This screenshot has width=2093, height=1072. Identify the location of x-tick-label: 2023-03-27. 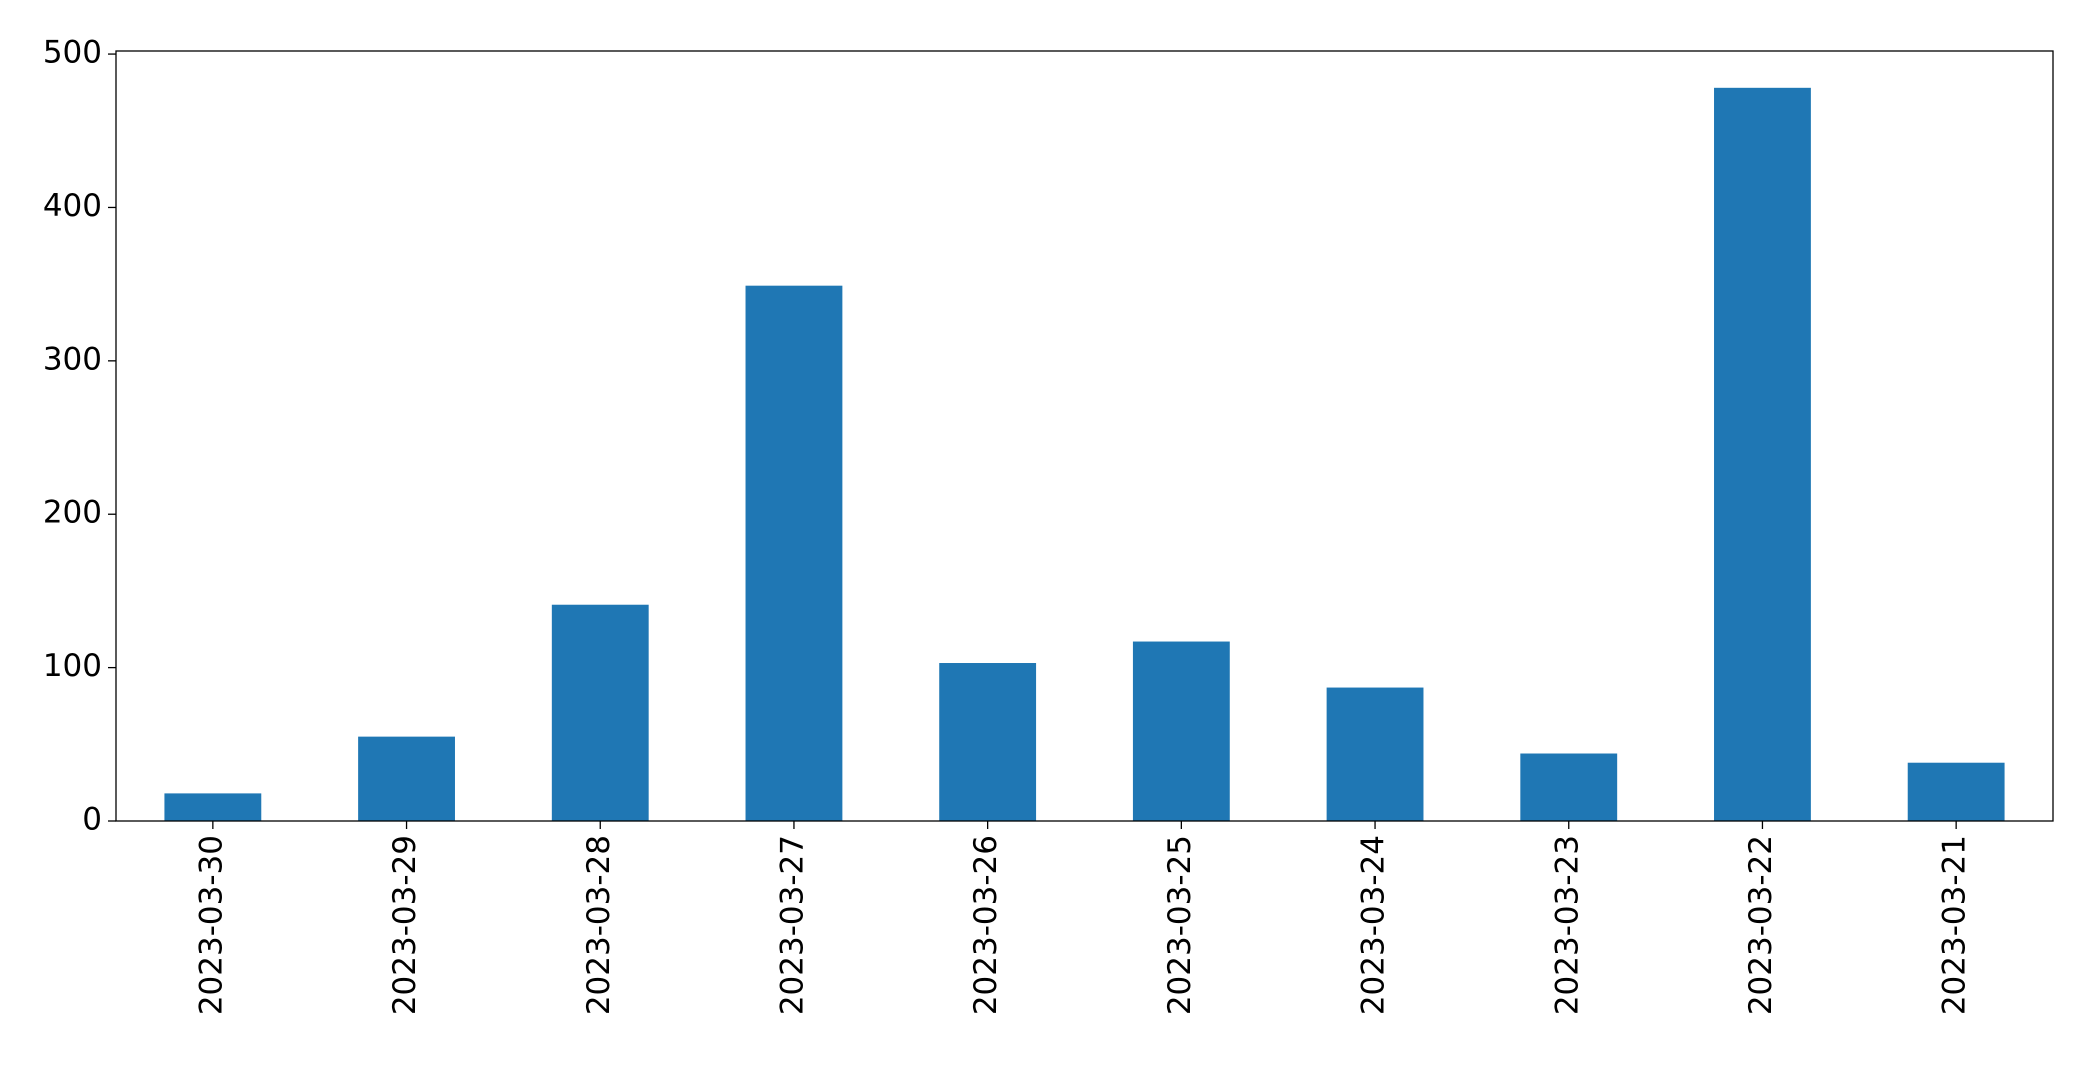
(792, 925).